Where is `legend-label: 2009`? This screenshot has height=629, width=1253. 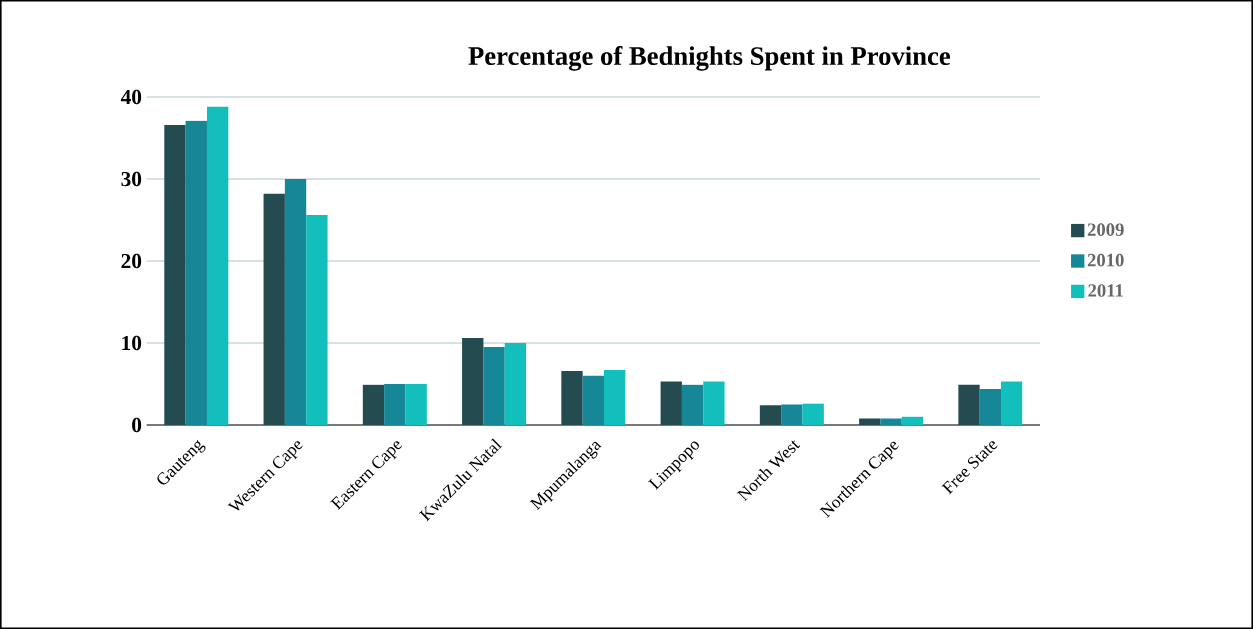 legend-label: 2009 is located at coordinates (1105, 229).